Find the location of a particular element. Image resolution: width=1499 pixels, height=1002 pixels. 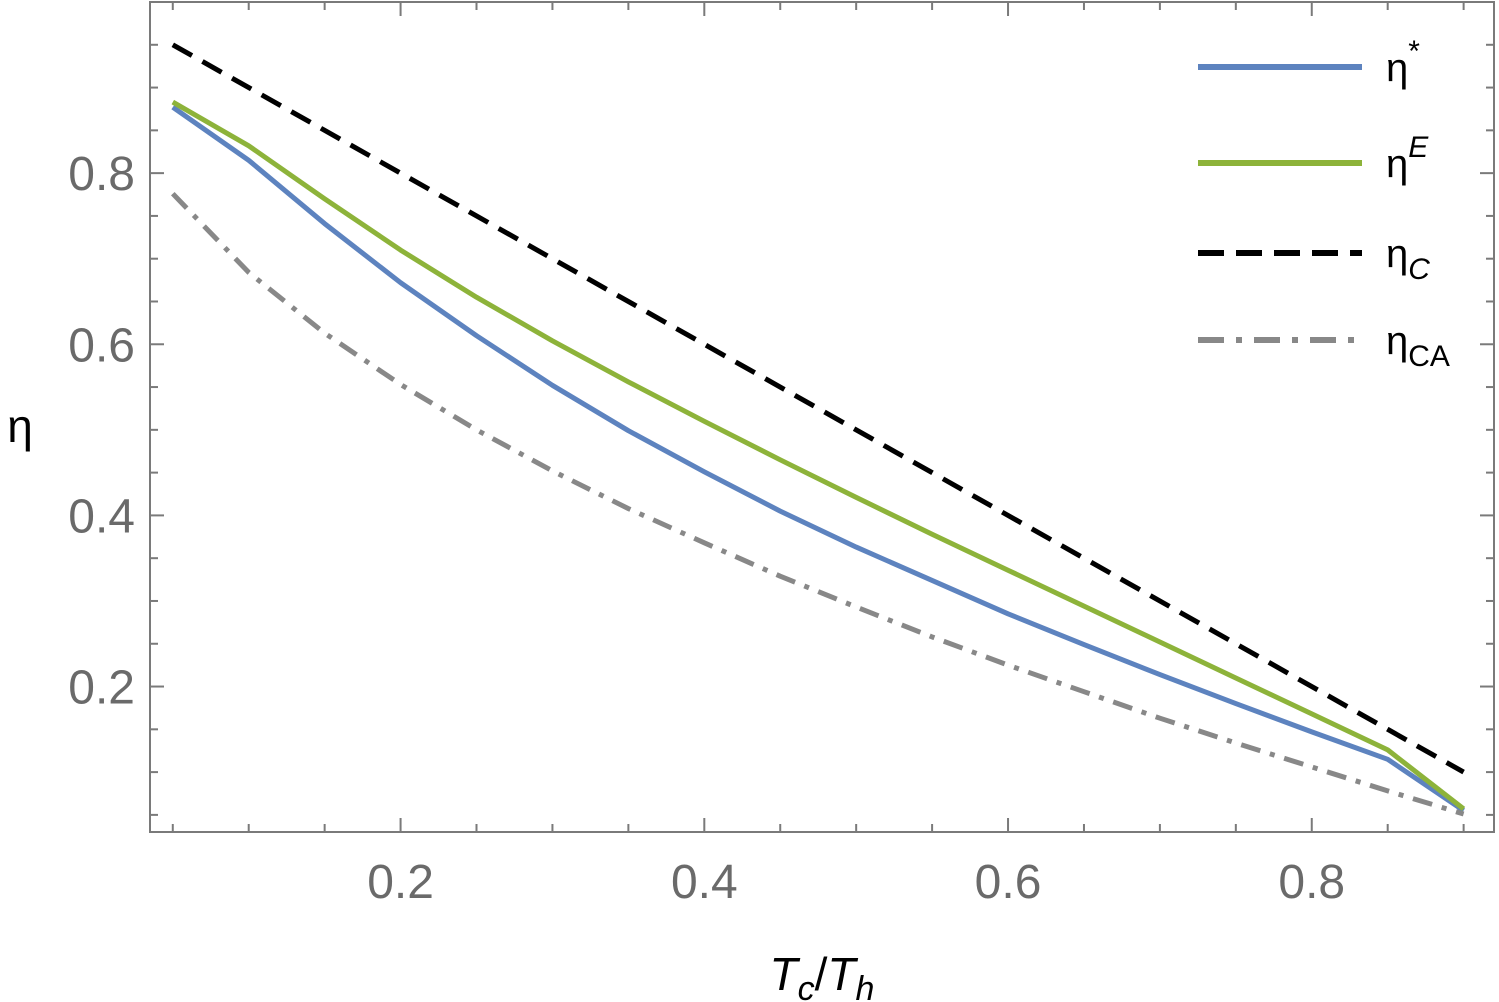

x-tick-label: 0.8 is located at coordinates (1311, 882).